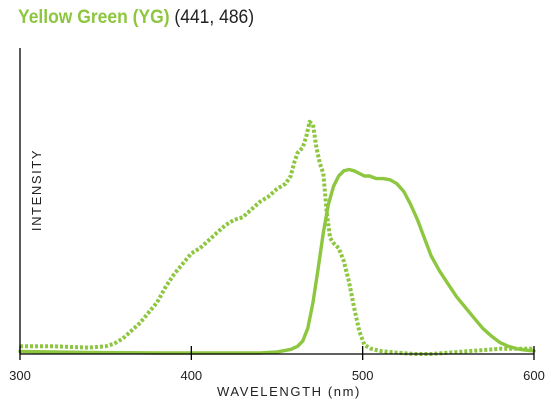 The height and width of the screenshot is (411, 551). Describe the element at coordinates (289, 391) in the screenshot. I see `x-axis-label: WAVELENGTH (nm)` at that location.